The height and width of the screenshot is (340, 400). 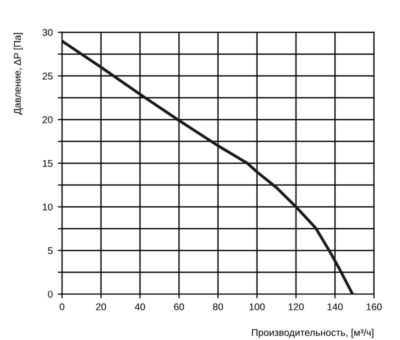 What do you see at coordinates (257, 306) in the screenshot?
I see `x-tick-label: 100` at bounding box center [257, 306].